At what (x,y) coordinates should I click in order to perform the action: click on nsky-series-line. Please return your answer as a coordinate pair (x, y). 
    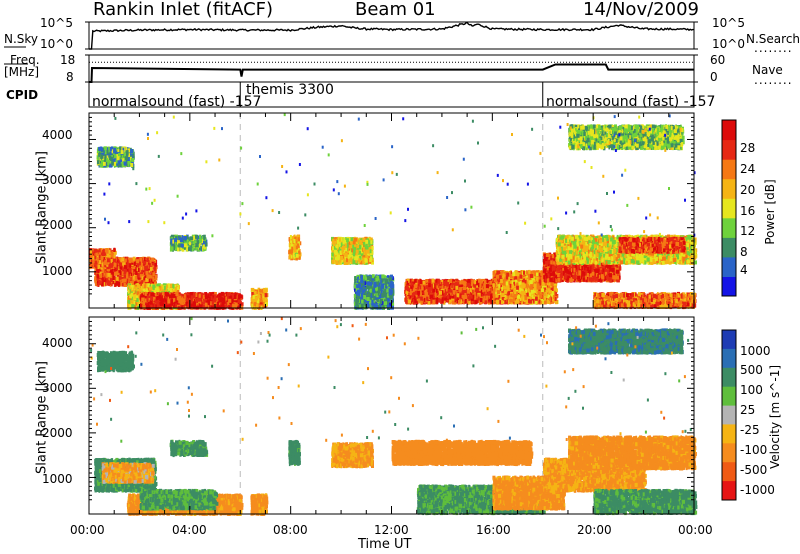
    Looking at the image, I should click on (391, 35).